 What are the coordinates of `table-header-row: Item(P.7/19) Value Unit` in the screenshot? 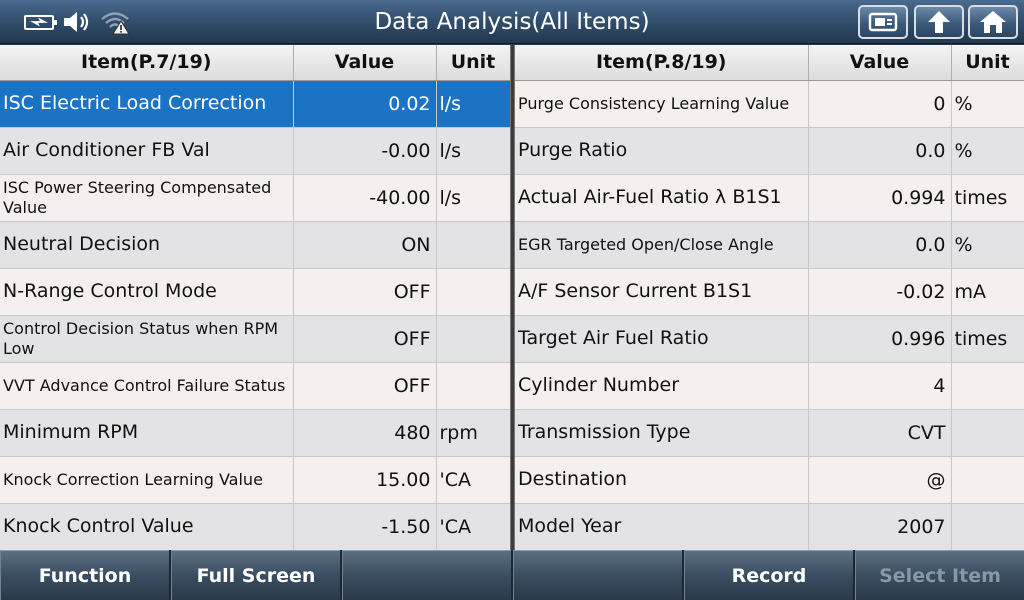 It's located at (255, 63).